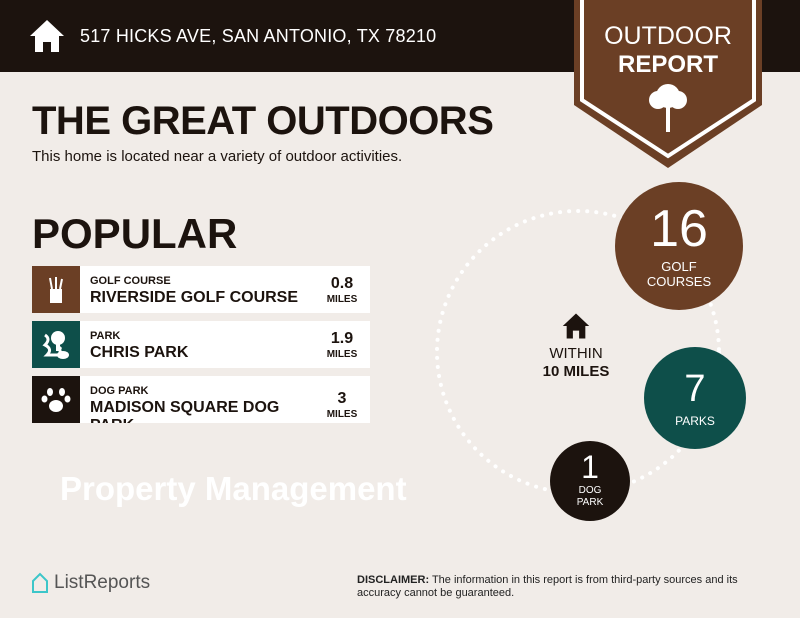 The height and width of the screenshot is (618, 800). I want to click on listreports-logo: ListReports, so click(90, 583).